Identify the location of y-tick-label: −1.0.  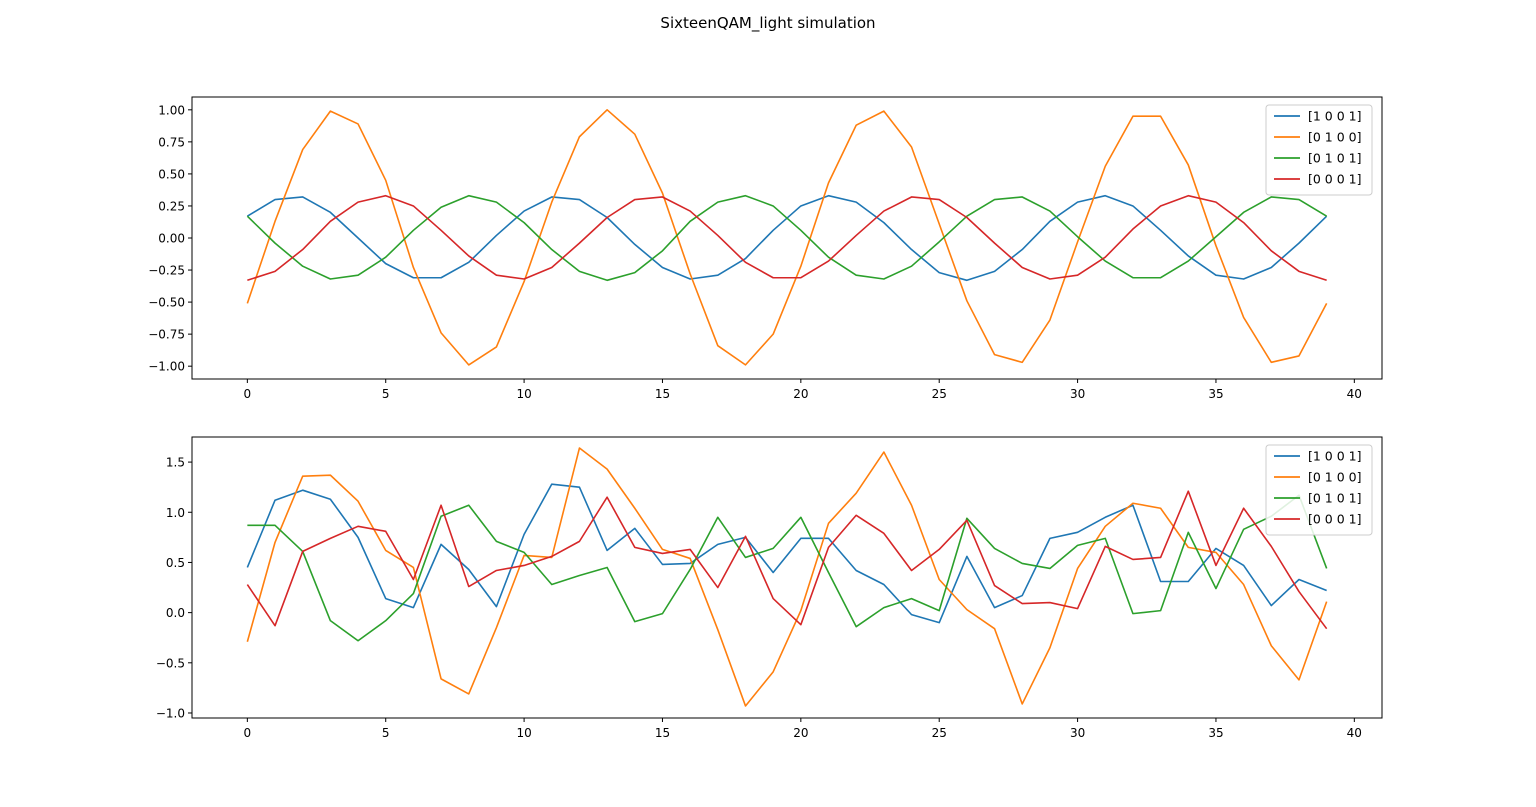
(170, 713).